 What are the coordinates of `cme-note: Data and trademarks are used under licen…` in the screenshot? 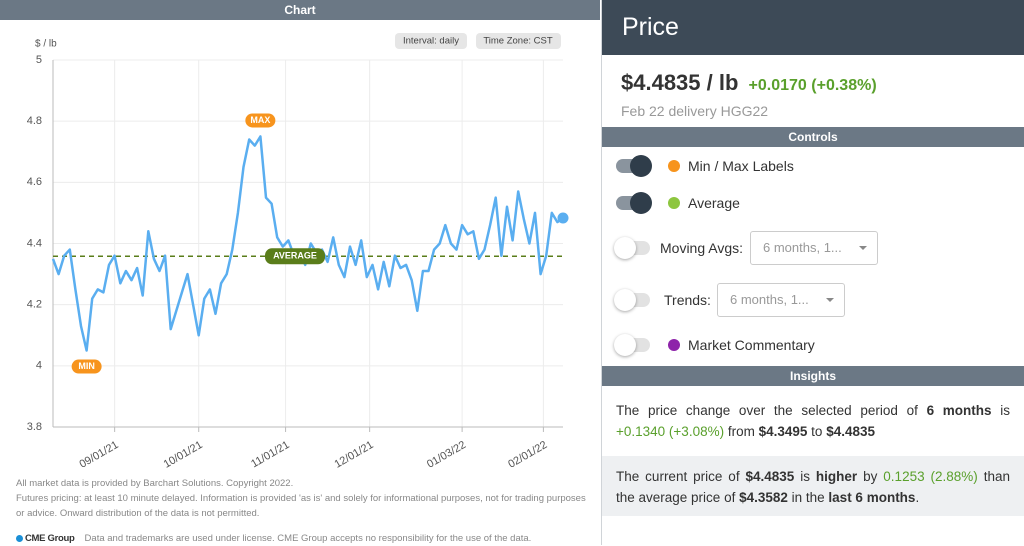 It's located at (308, 538).